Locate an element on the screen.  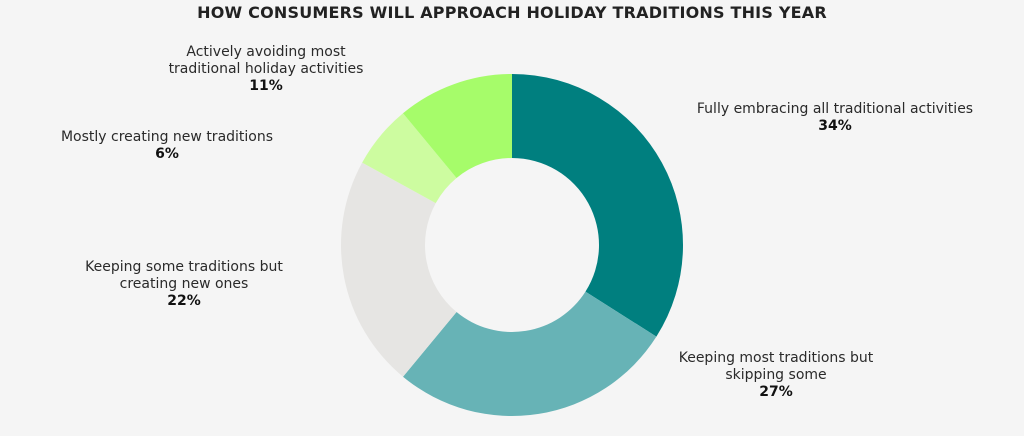
slice-label-value: 11% is located at coordinates (266, 86).